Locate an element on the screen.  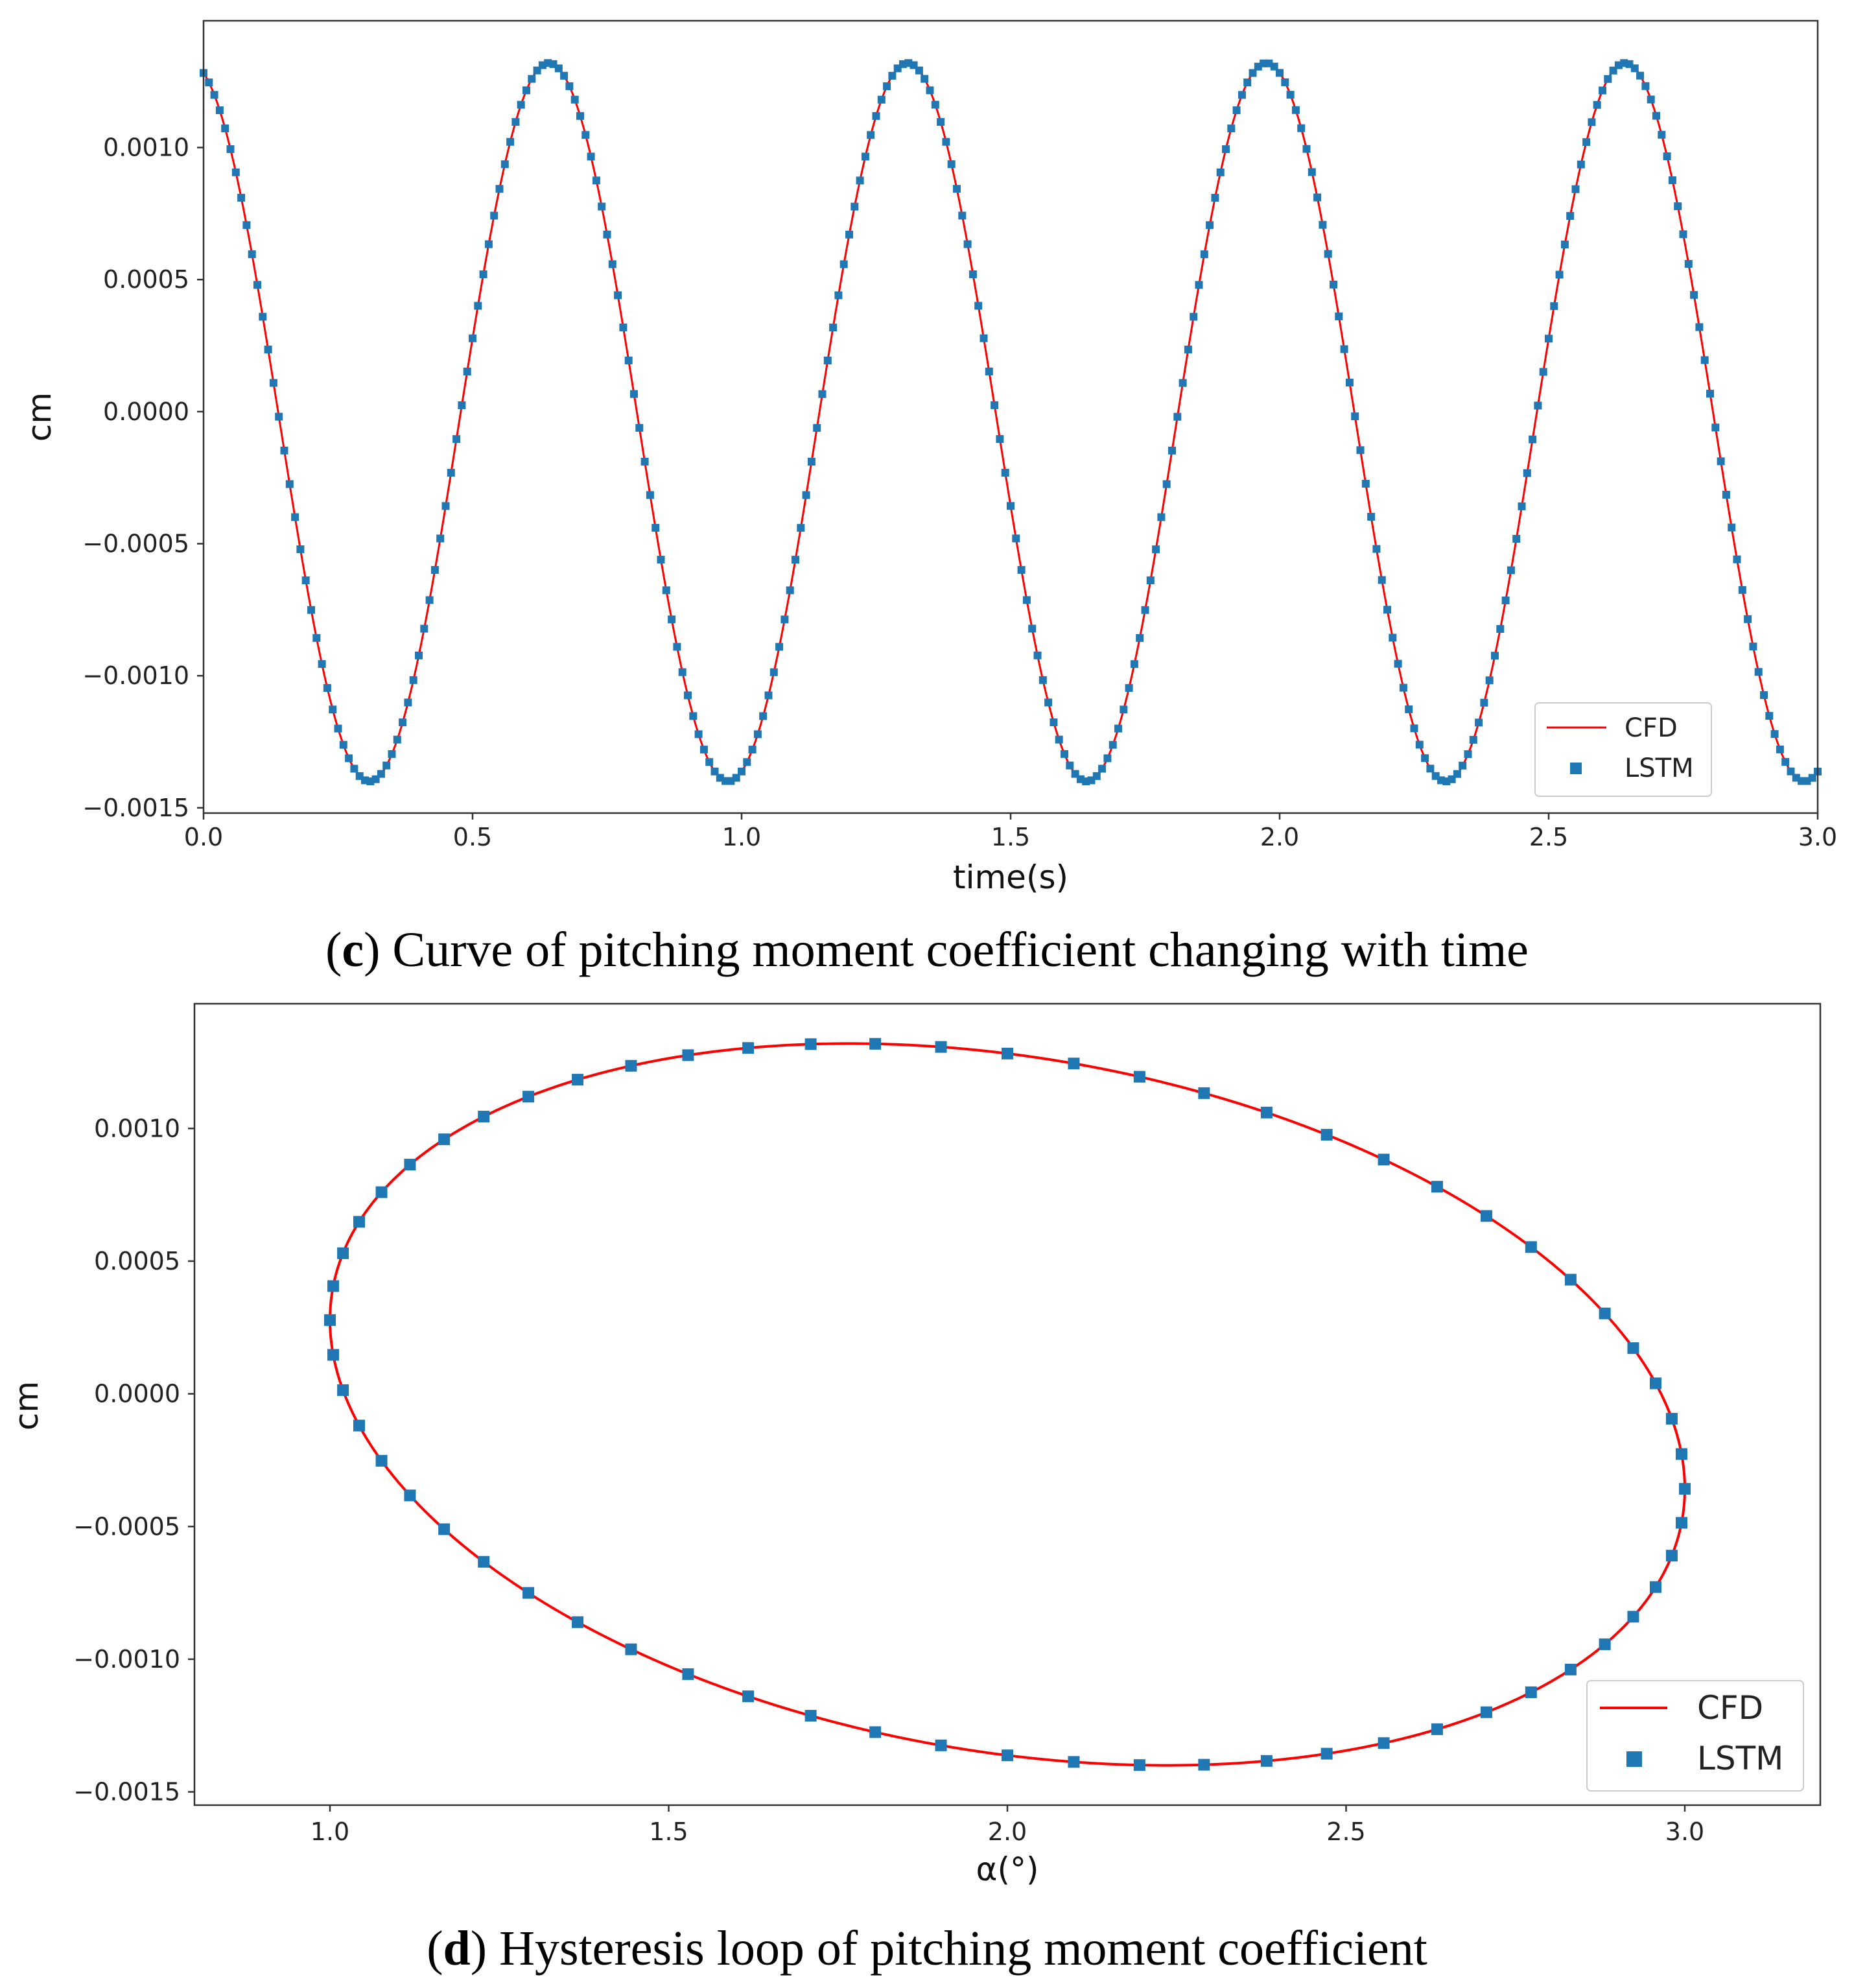
chart-d-y-tick-label: 0.0005 is located at coordinates (137, 1261).